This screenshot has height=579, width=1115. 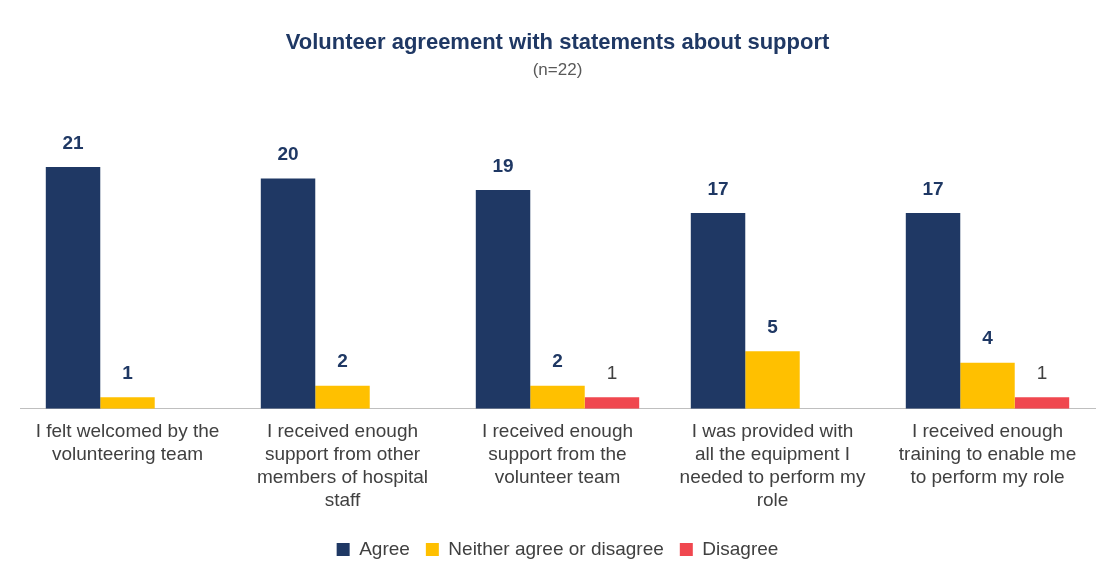 What do you see at coordinates (772, 465) in the screenshot?
I see `x-tick-label: I was provided with all the equipment I needed to perform my role` at bounding box center [772, 465].